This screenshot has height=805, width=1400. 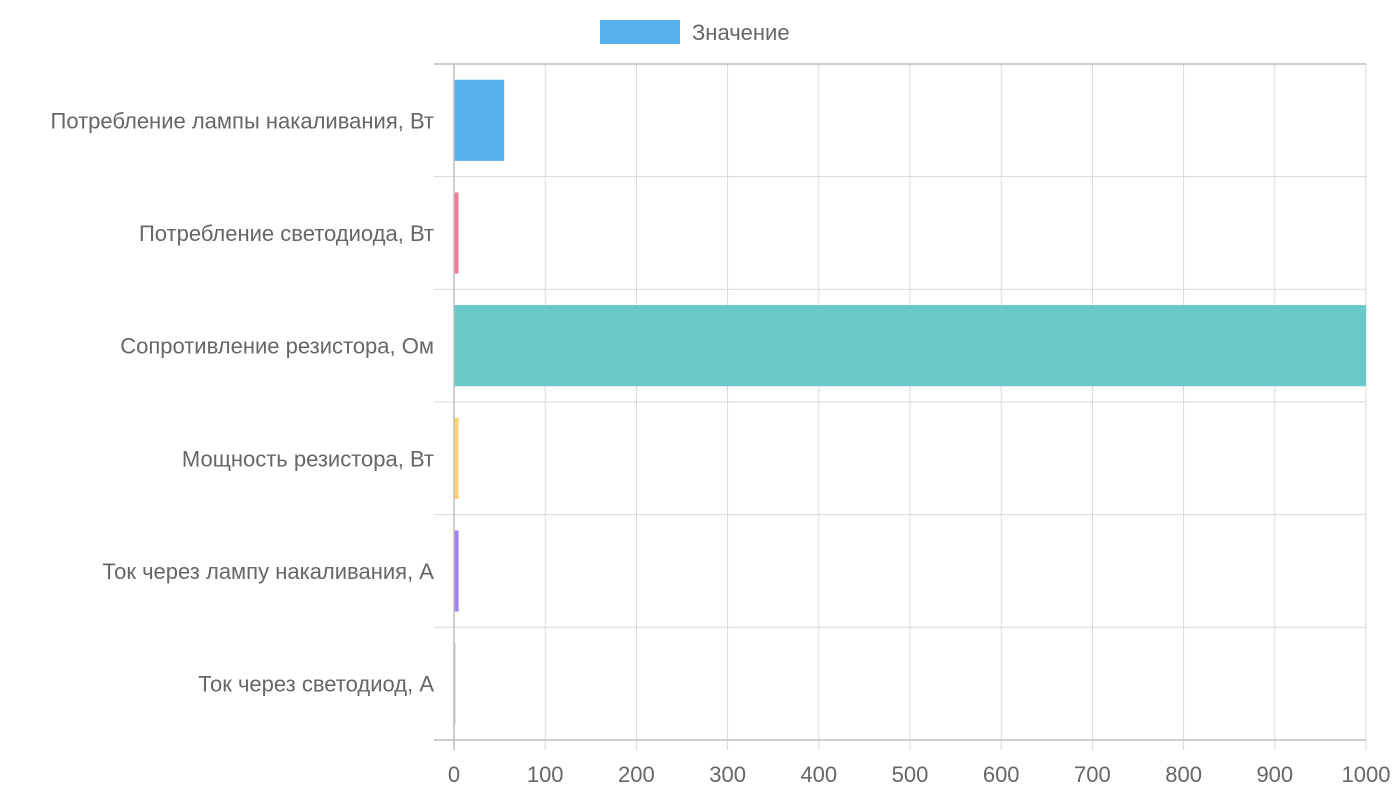 What do you see at coordinates (277, 346) in the screenshot?
I see `y-tick-label: Сопротивление резистора, Ом` at bounding box center [277, 346].